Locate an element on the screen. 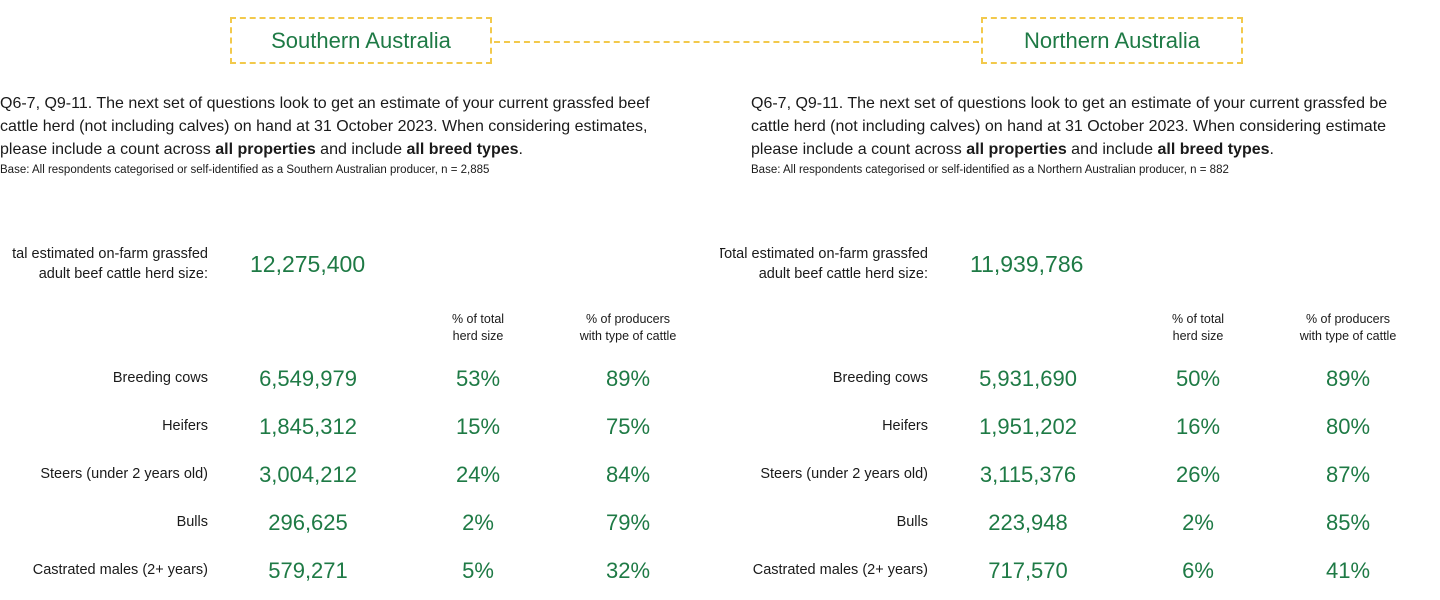 This screenshot has height=600, width=1440. dashed-connector is located at coordinates (736, 42).